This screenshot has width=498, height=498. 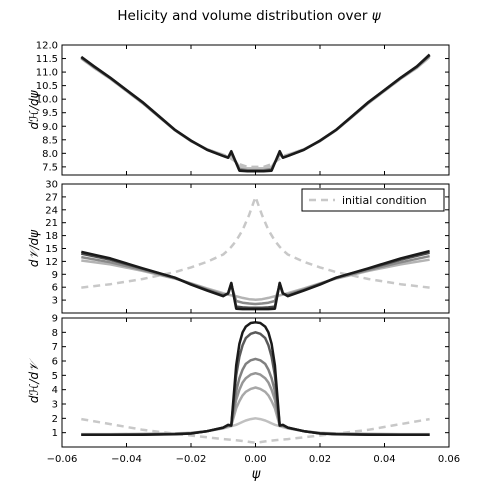 I want to click on x-tick-label: −0.06, so click(x=62, y=459).